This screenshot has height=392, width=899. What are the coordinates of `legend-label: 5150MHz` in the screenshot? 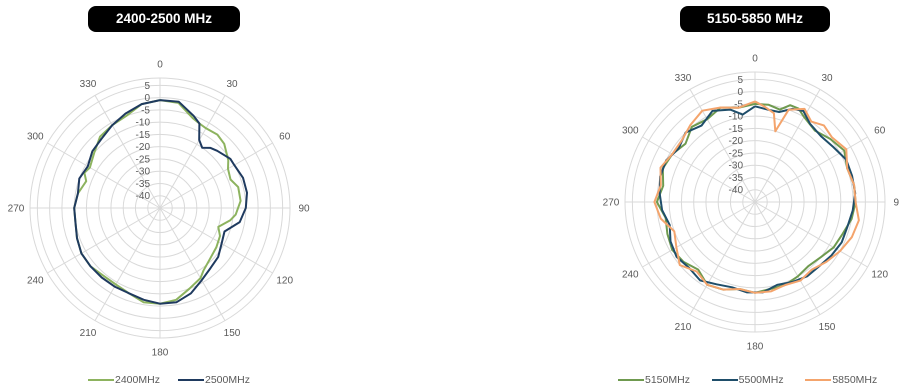 It's located at (667, 380).